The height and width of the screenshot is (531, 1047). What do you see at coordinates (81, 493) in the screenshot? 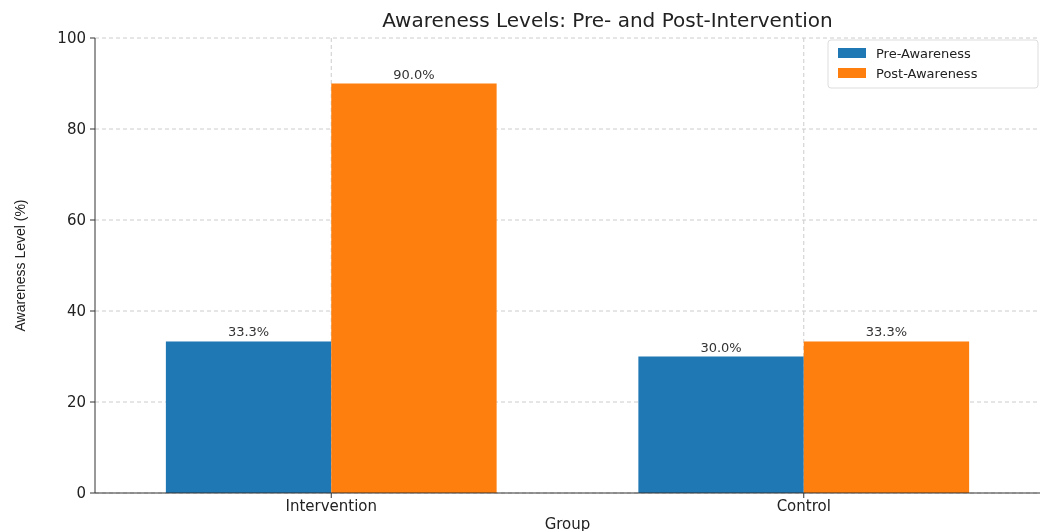
I see `y-tick-label: 0` at bounding box center [81, 493].